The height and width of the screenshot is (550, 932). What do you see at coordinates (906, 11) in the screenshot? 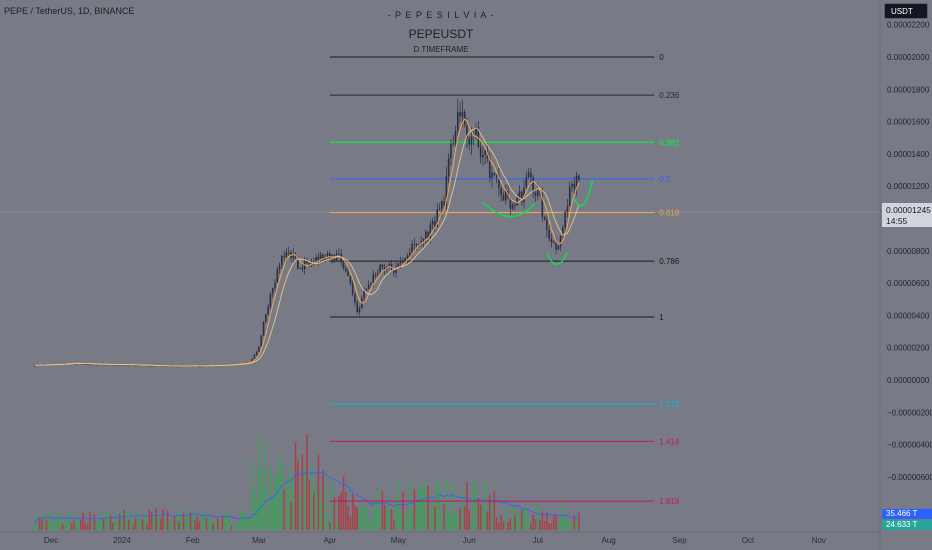
I see `currency-button: USDT` at bounding box center [906, 11].